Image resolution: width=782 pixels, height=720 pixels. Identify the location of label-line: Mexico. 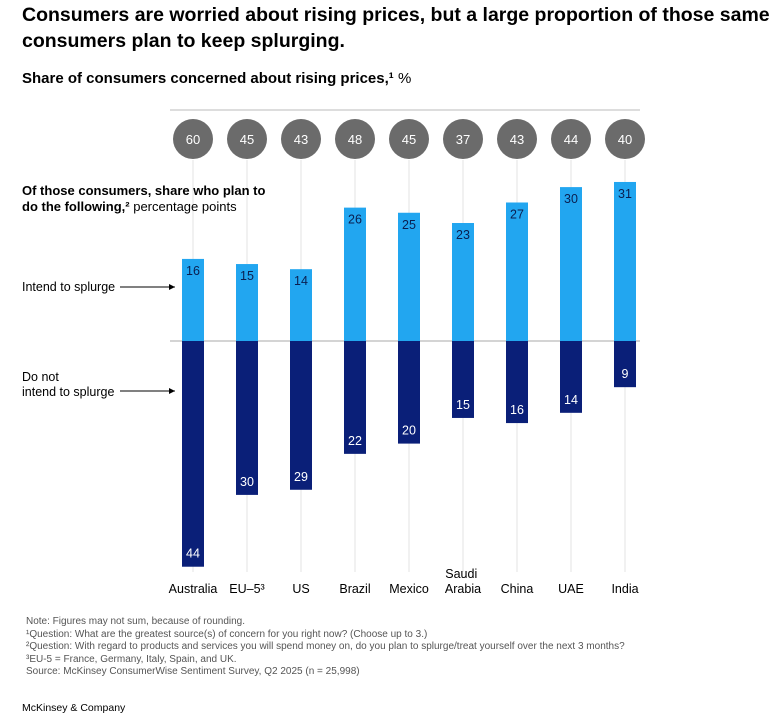
(409, 589).